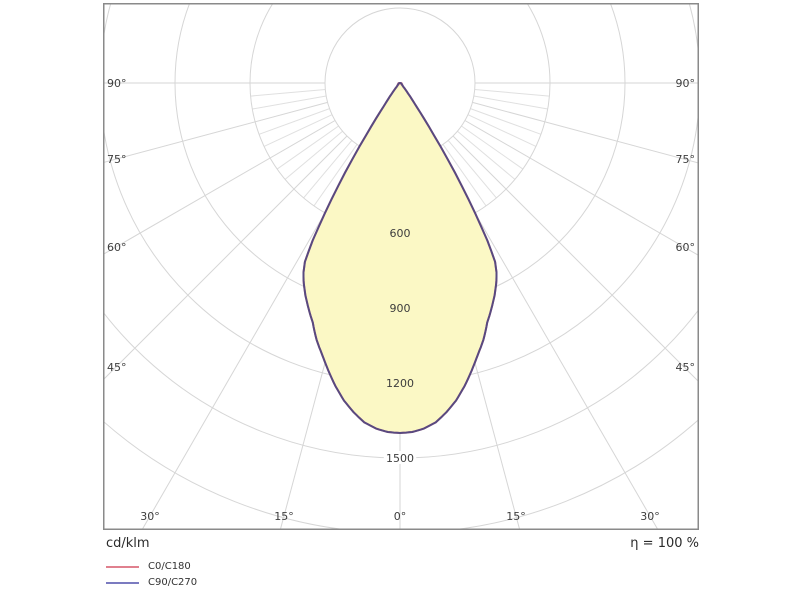 This screenshot has width=800, height=600. I want to click on efficiency-label: η = 100 %, so click(664, 543).